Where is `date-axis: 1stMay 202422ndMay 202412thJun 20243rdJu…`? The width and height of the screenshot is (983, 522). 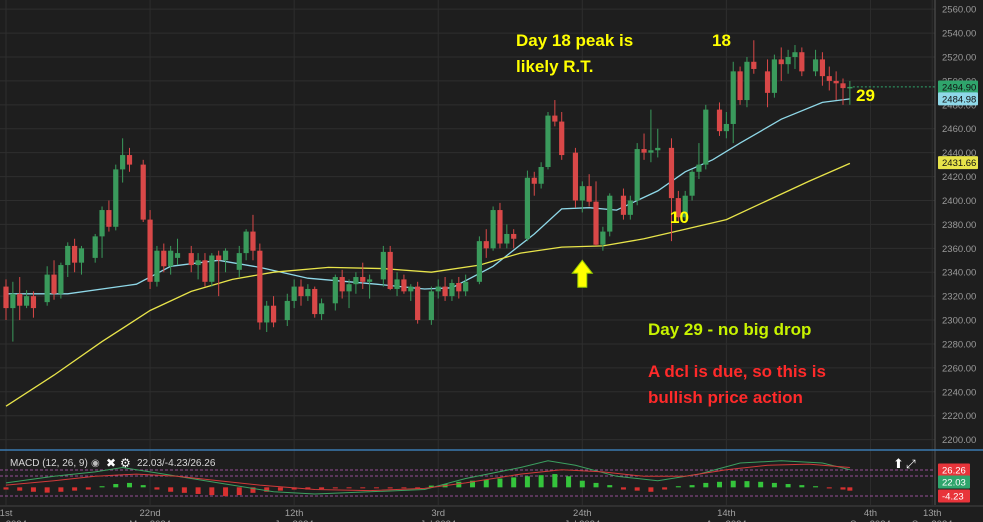 date-axis: 1stMay 202422ndMay 202412thJun 20243rdJu… is located at coordinates (491, 513).